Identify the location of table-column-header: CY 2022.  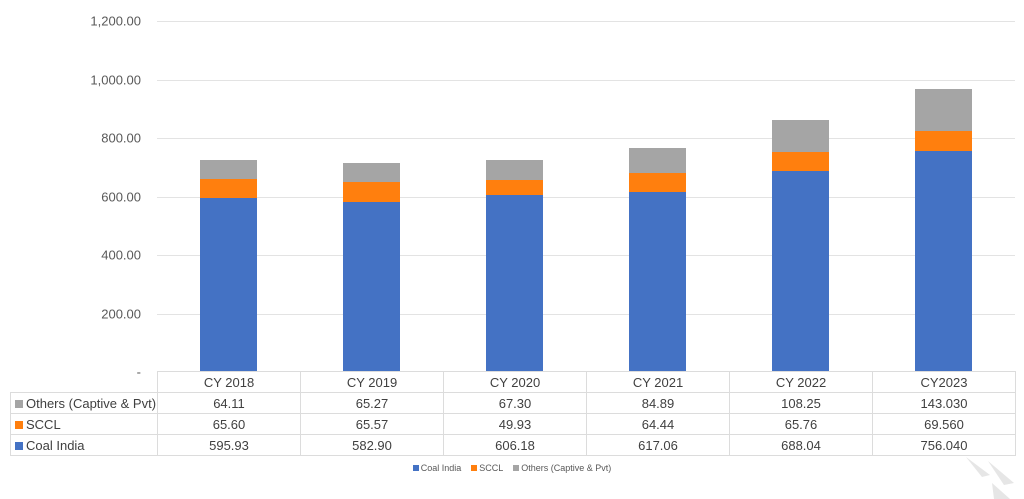
(801, 382).